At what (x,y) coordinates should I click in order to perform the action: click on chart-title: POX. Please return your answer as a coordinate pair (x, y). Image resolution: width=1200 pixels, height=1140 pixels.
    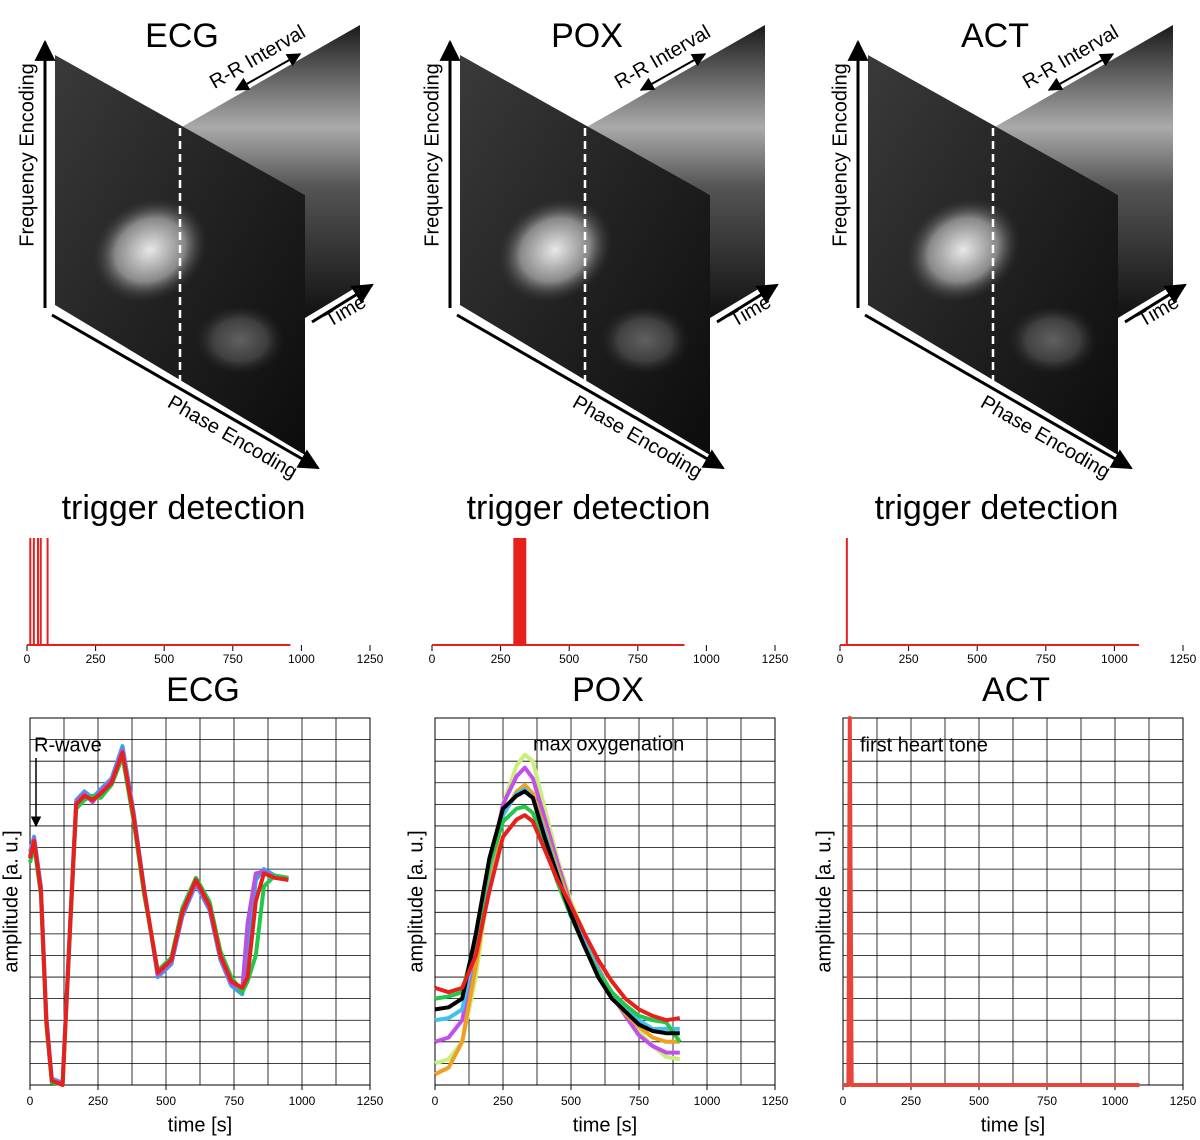
    Looking at the image, I should click on (608, 690).